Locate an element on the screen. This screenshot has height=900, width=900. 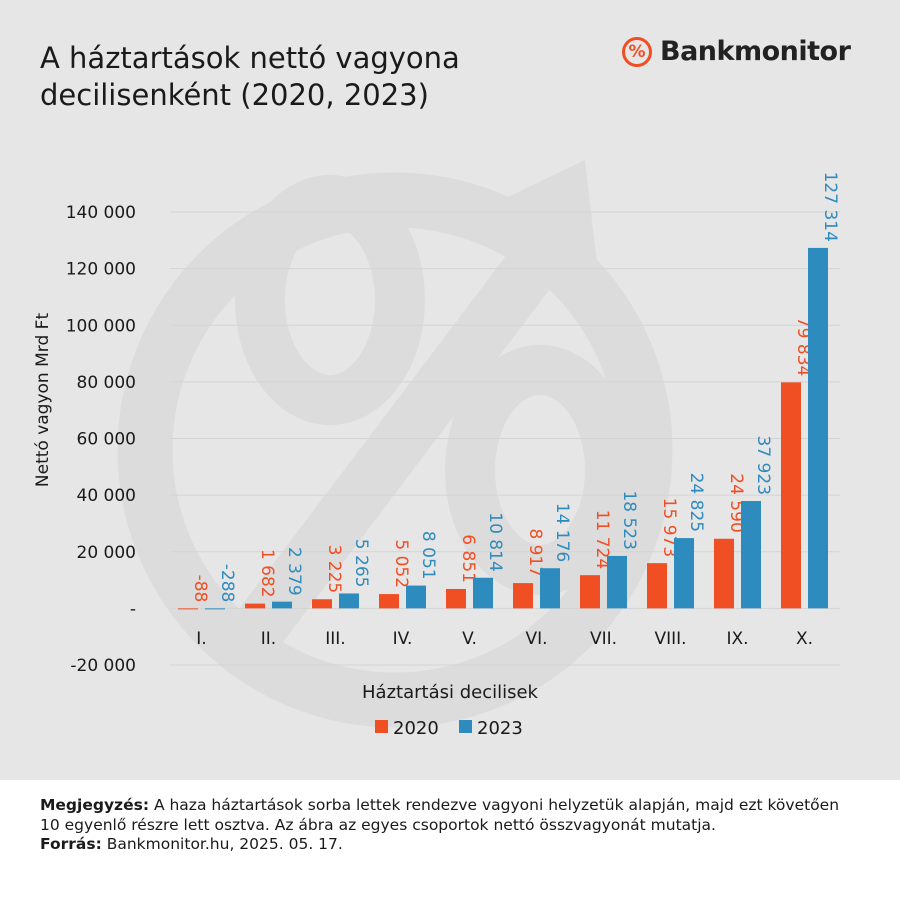
x-tick-label: II. is located at coordinates (268, 639).